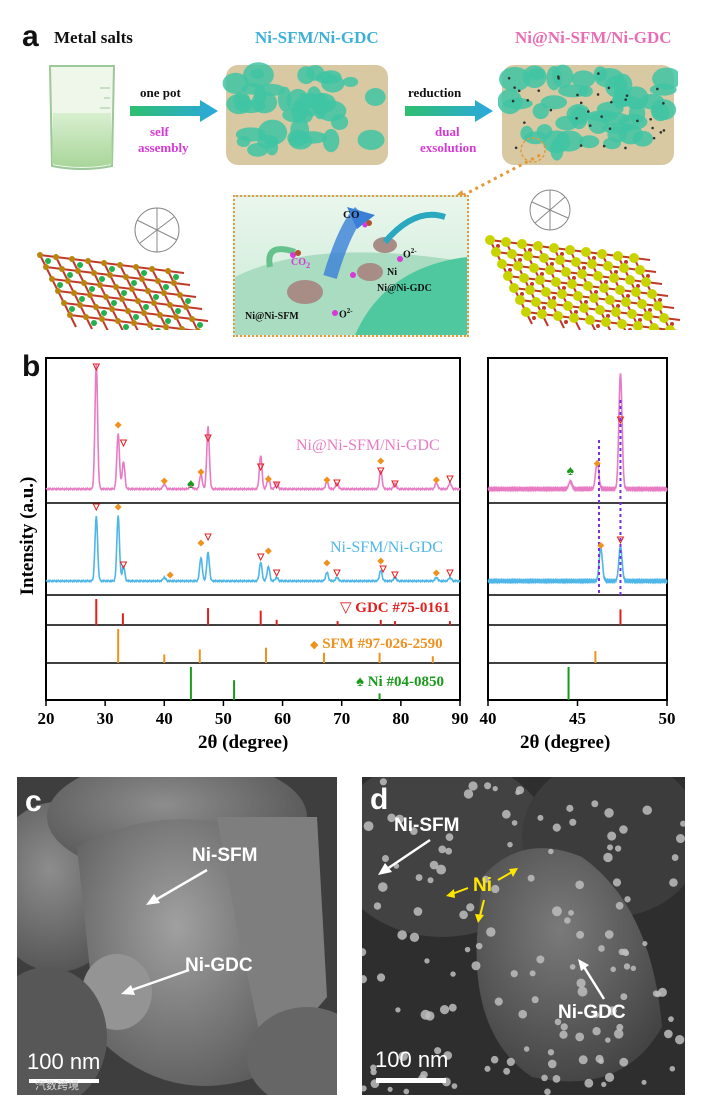 Image resolution: width=709 pixels, height=1101 pixels. I want to click on ni-sfm-crystal-structure, so click(123, 268).